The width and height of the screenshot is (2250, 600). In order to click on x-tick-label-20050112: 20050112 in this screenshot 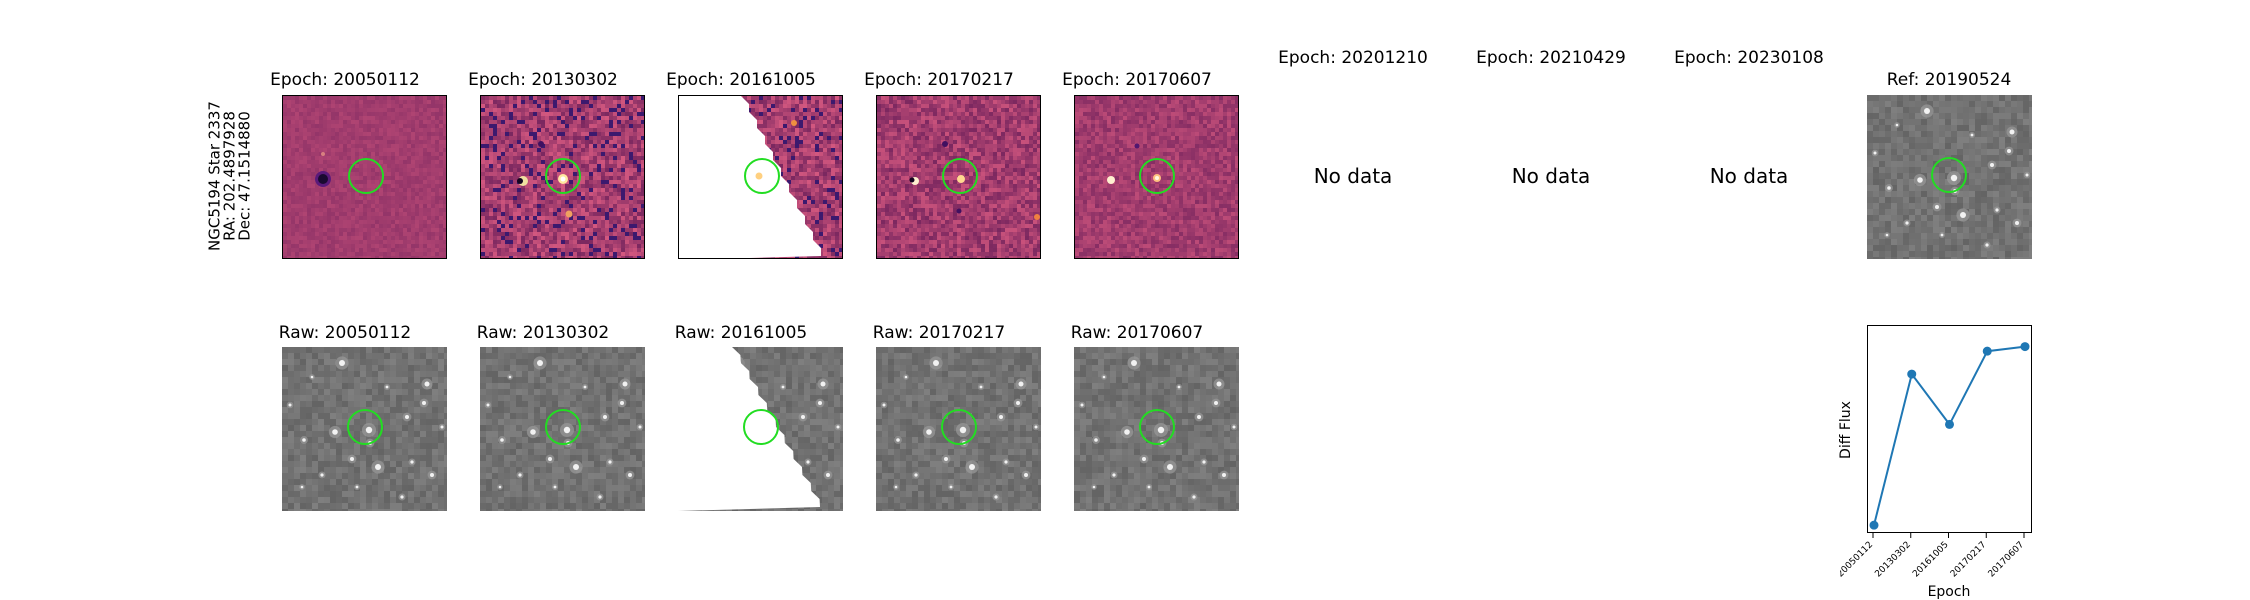, I will do `click(1857, 559)`.